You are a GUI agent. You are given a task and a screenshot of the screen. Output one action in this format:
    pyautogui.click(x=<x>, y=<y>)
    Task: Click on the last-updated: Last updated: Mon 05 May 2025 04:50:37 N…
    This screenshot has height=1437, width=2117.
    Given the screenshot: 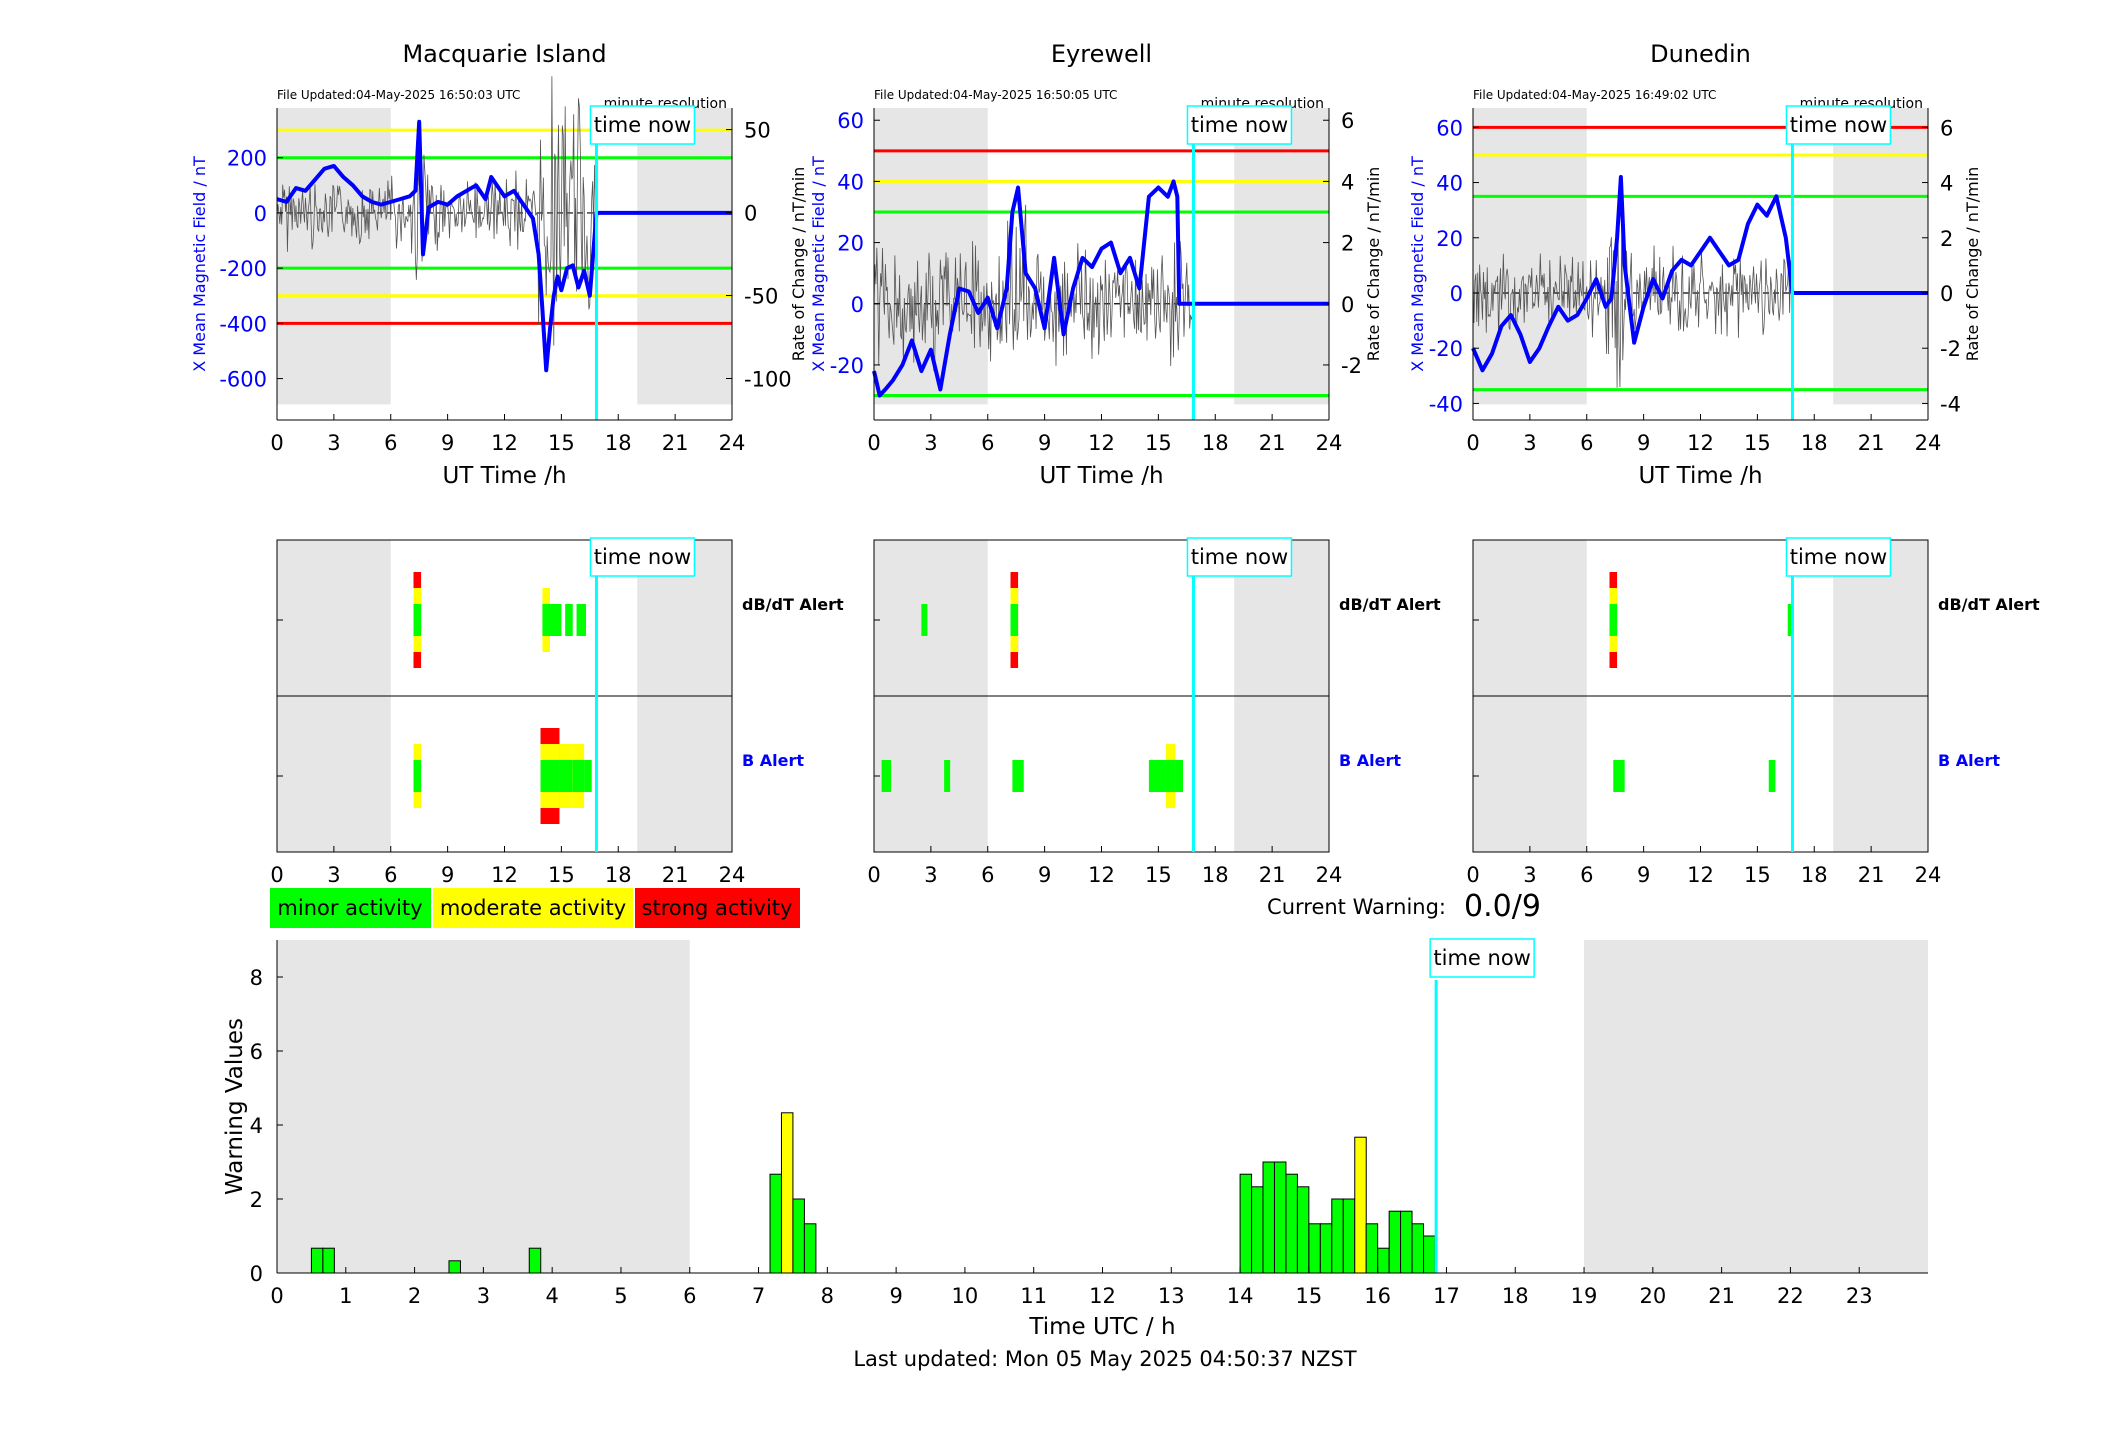 What is the action you would take?
    pyautogui.click(x=1104, y=1359)
    